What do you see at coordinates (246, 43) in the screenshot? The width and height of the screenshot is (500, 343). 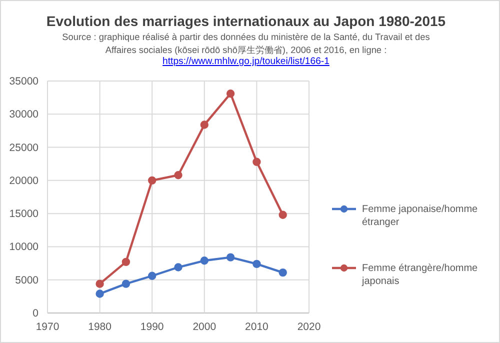 I see `subtitle: Source : graphique réalisé à partir des données du ministère de la Santé, du Travail et des Affaires sociales (kōsei rōdō shō厚生労働省), 2006 et 2016, en ligne :` at bounding box center [246, 43].